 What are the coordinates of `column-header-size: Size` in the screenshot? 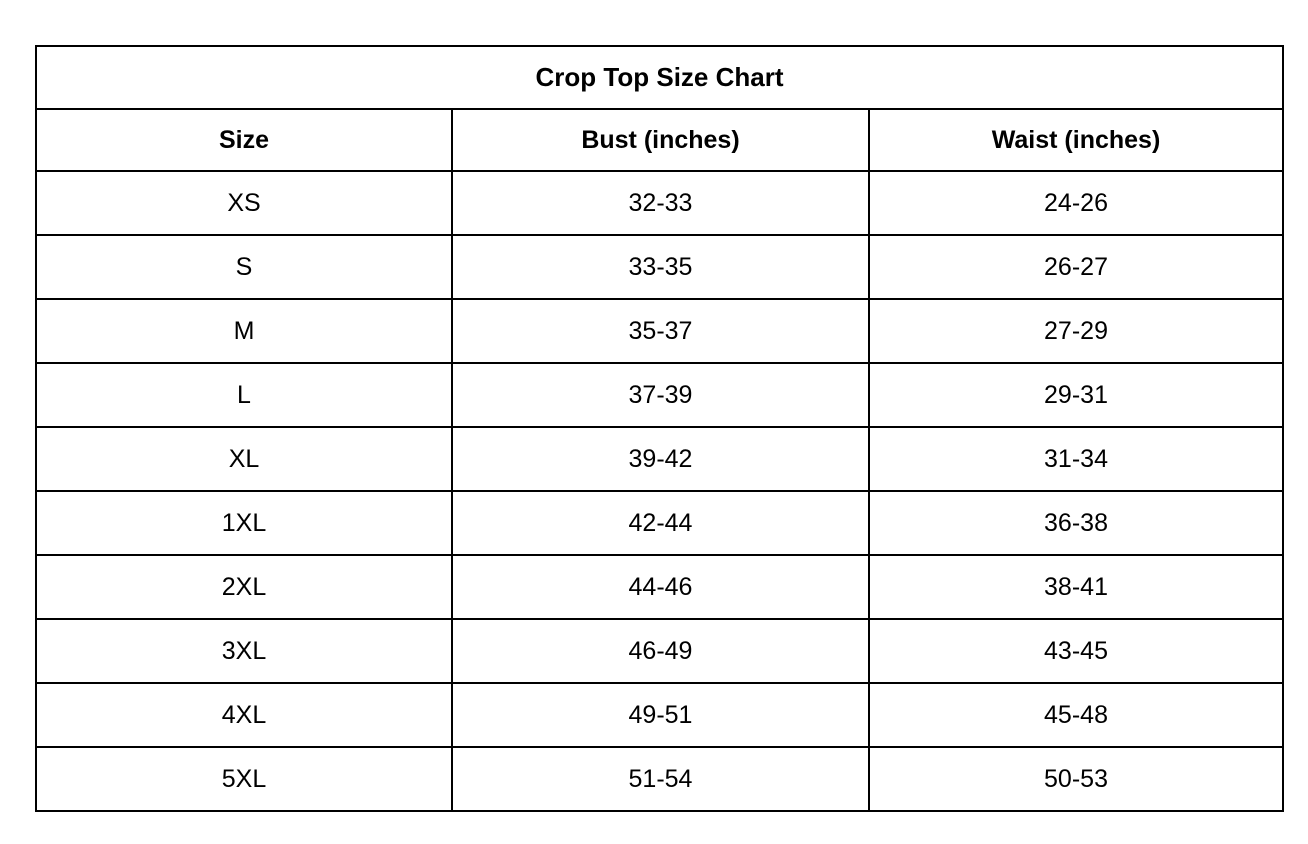 It's located at (244, 140).